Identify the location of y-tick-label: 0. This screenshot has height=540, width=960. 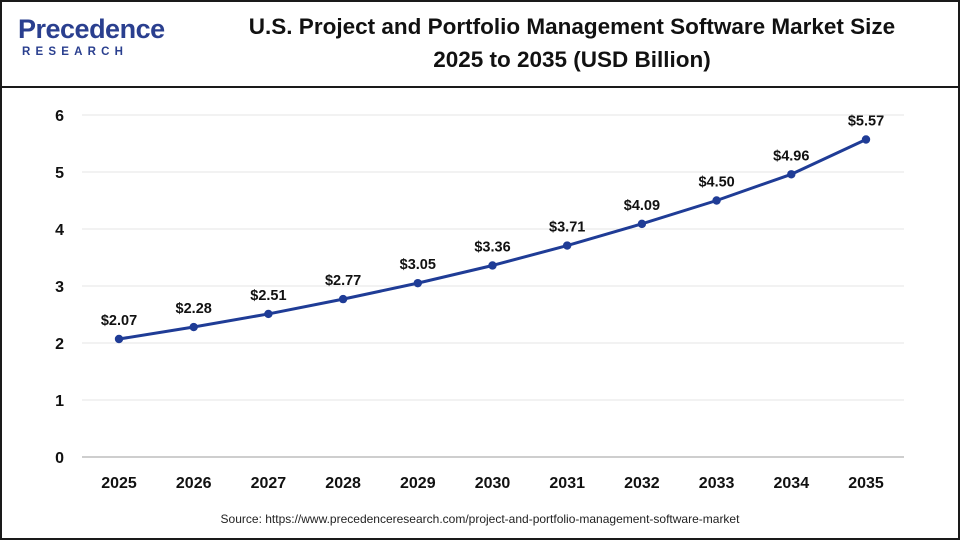
(59, 458).